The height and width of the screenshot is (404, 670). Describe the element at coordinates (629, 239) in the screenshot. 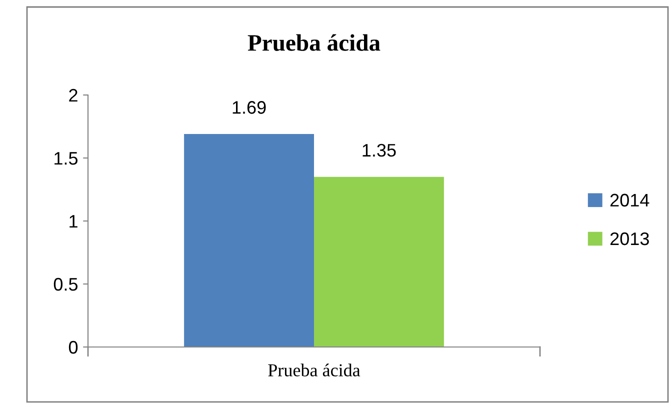

I see `legend-label: 2013` at that location.